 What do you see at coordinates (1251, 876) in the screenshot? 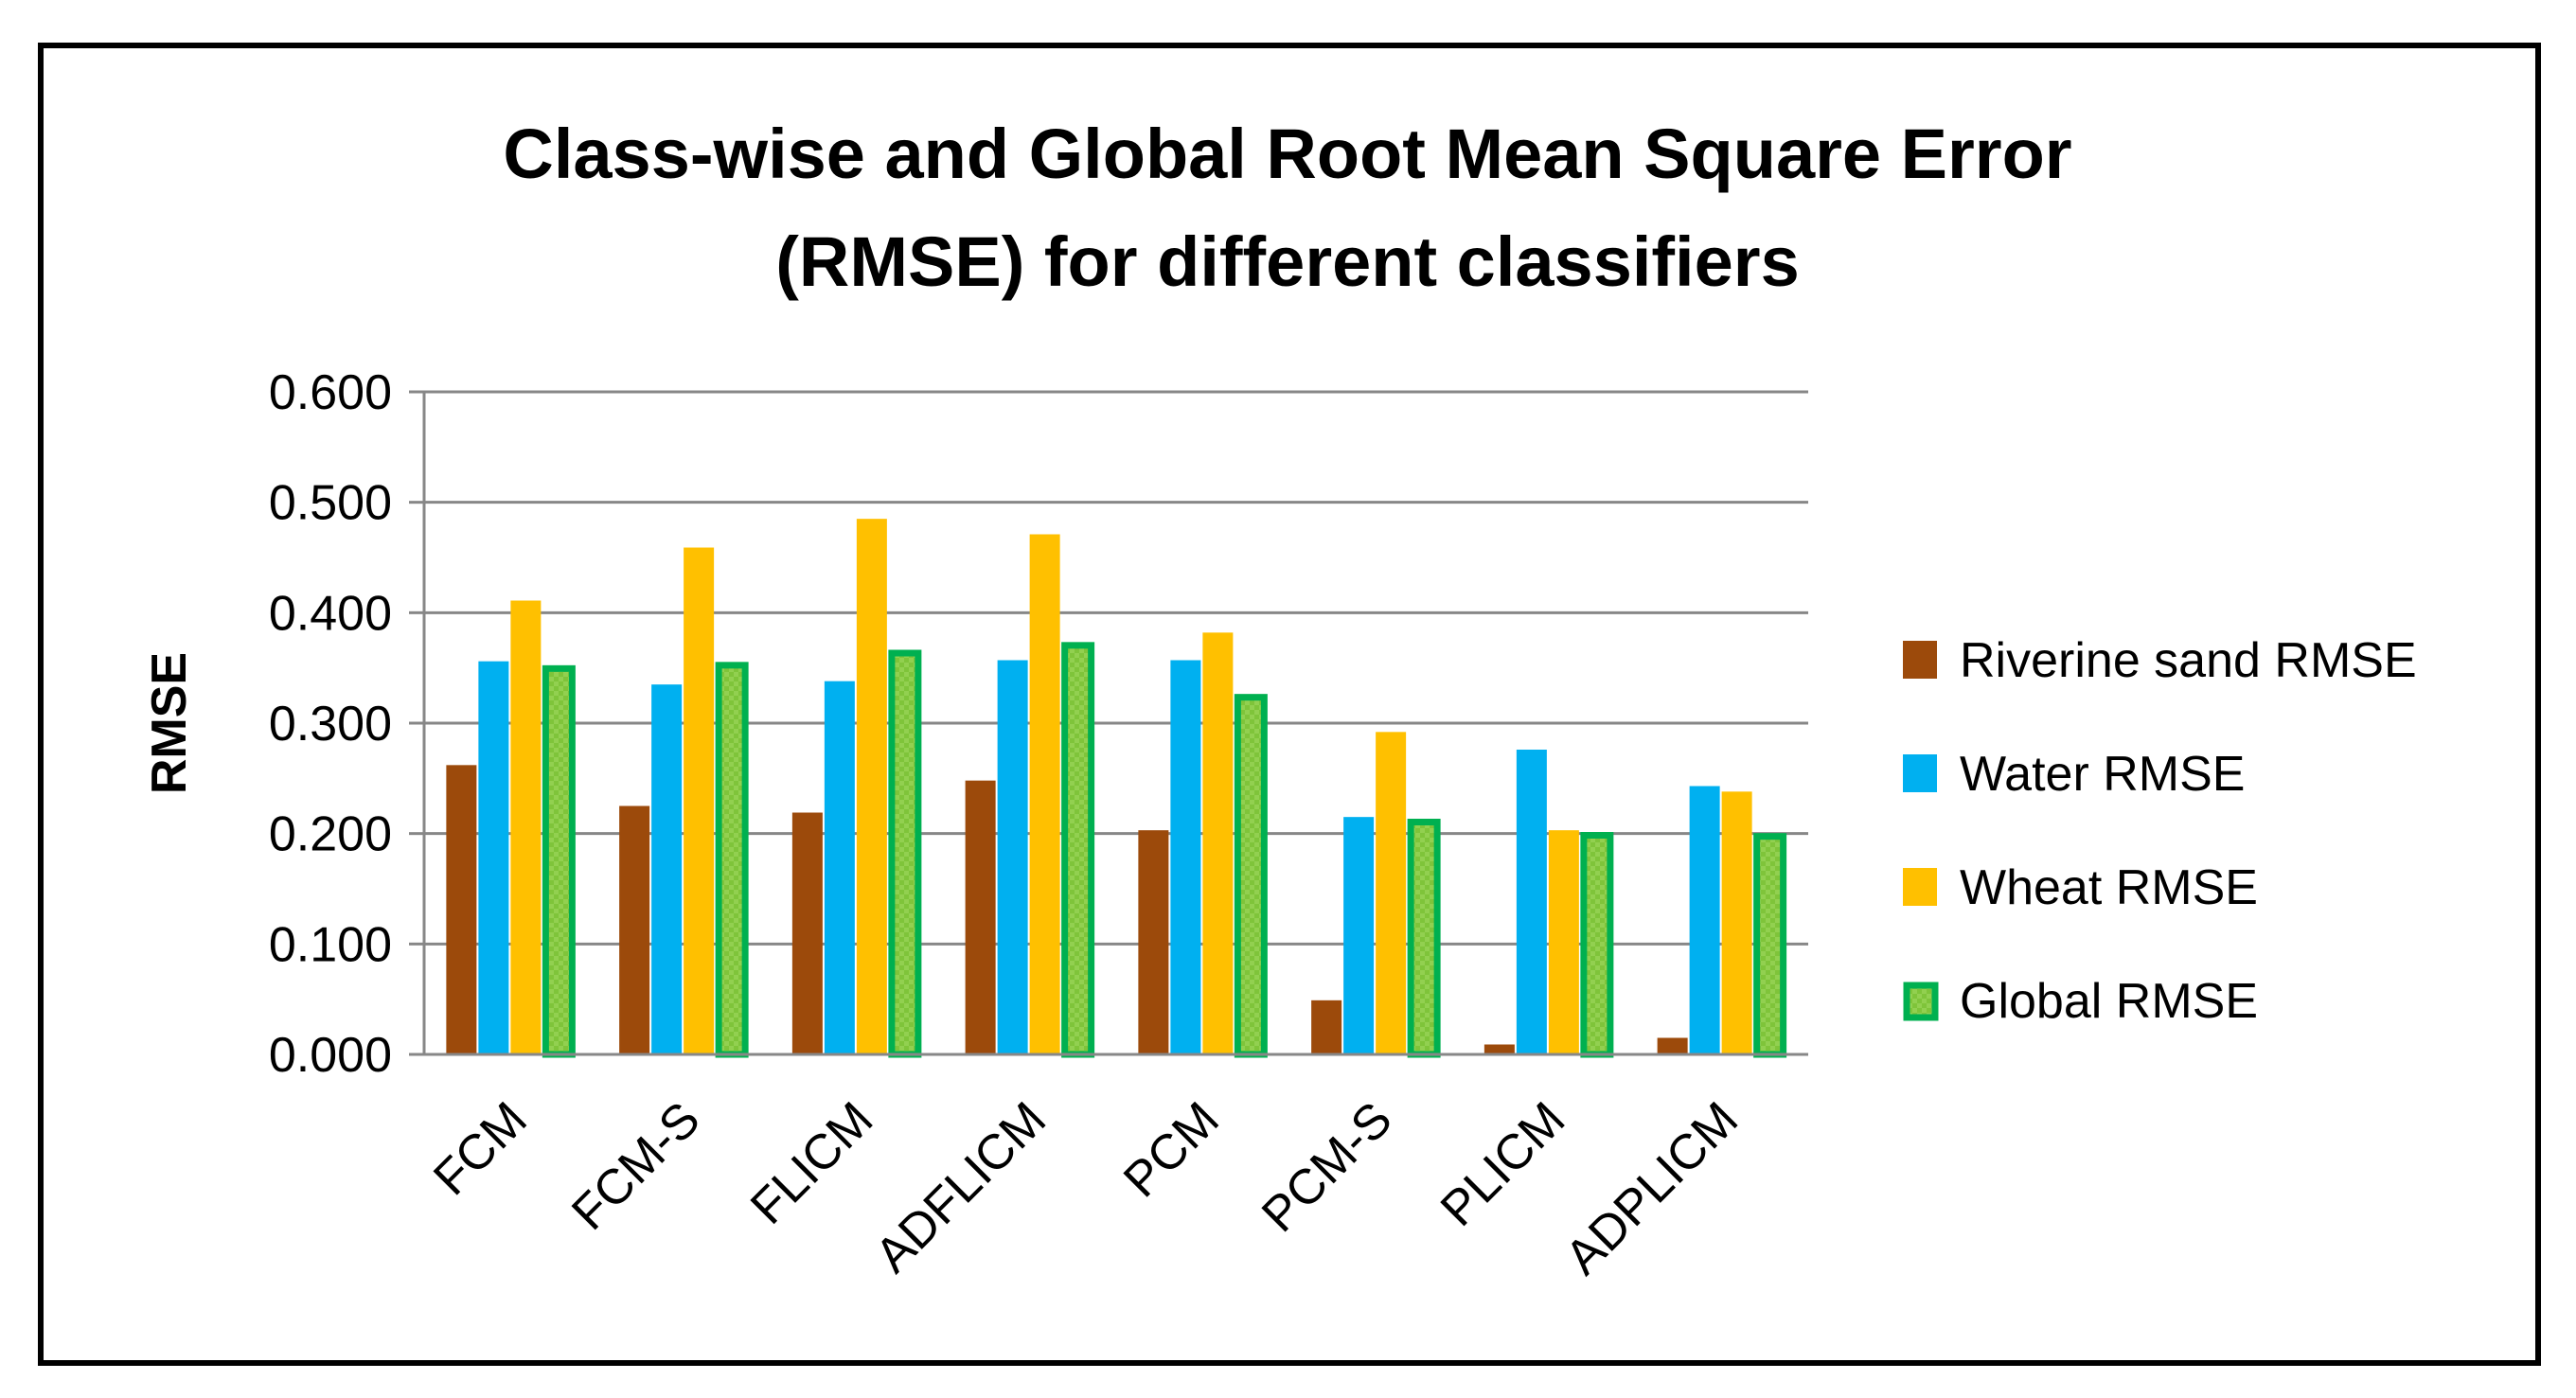
I see `bar-global-rmse-pcm` at bounding box center [1251, 876].